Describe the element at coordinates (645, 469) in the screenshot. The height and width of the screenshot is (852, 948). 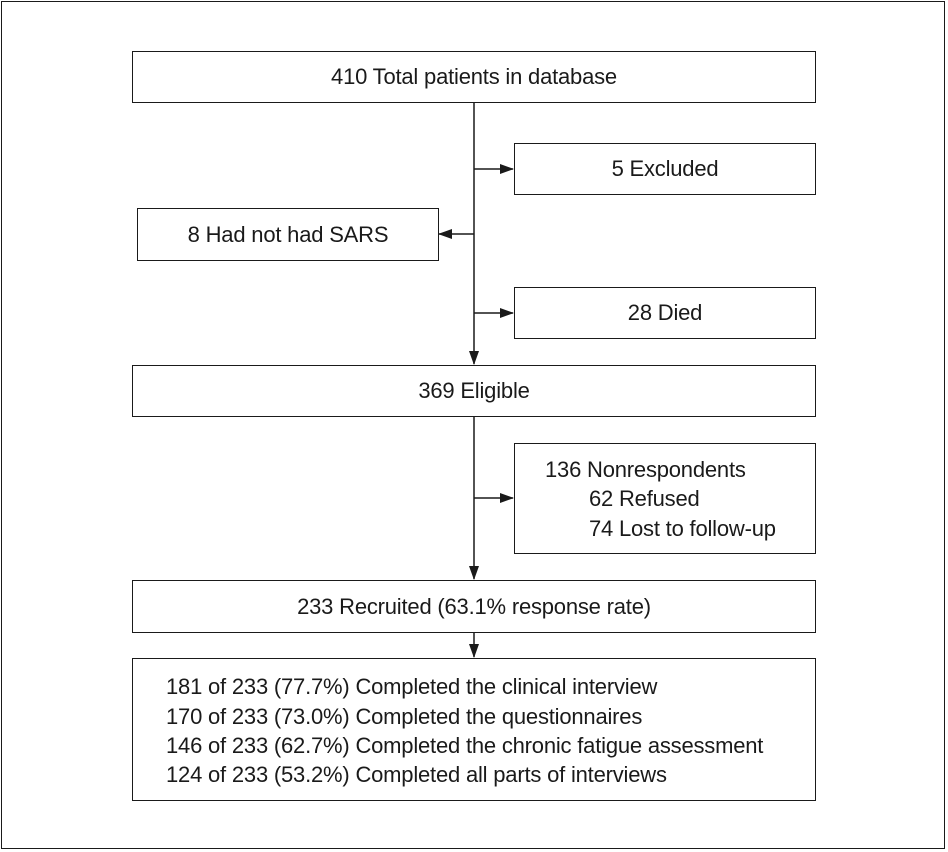
I see `nonrespondents-title: 136 Nonrespondents` at that location.